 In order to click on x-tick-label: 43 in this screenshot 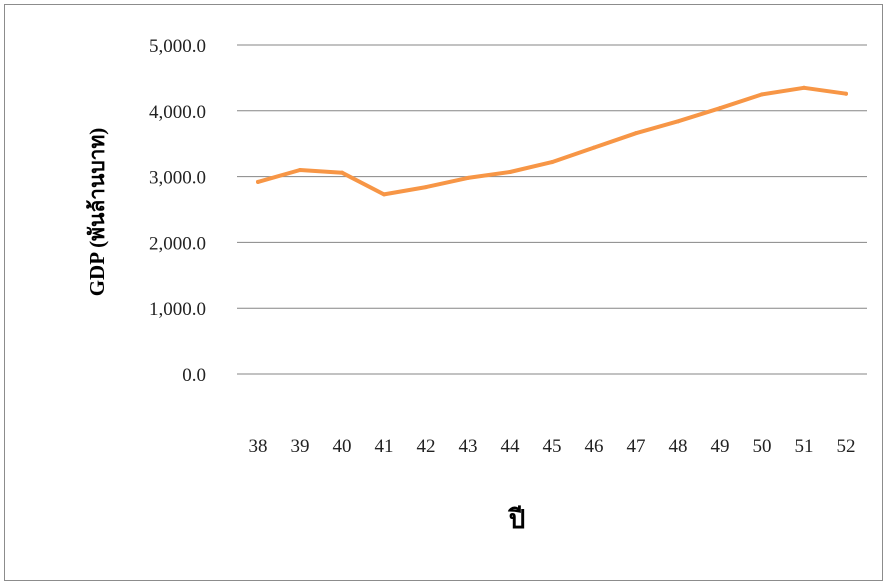, I will do `click(468, 446)`.